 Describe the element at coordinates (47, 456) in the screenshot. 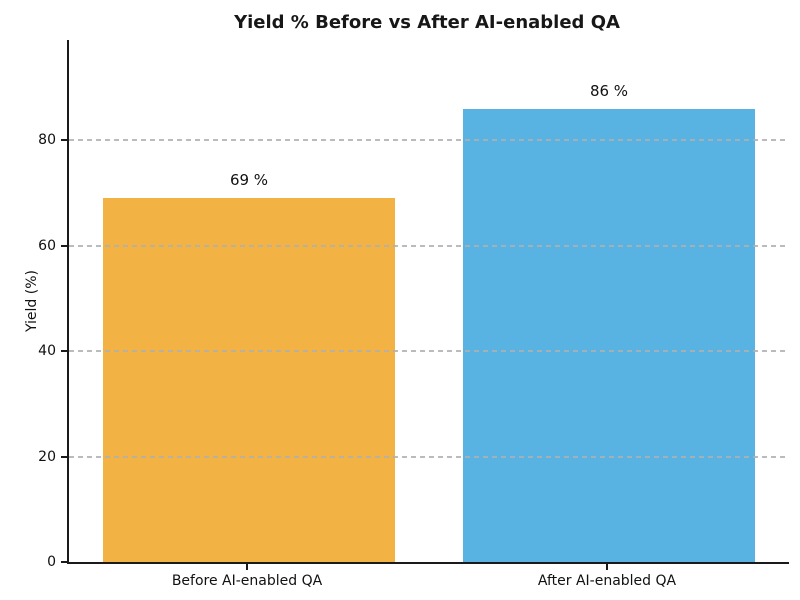

I see `y-tick-label: 20` at that location.